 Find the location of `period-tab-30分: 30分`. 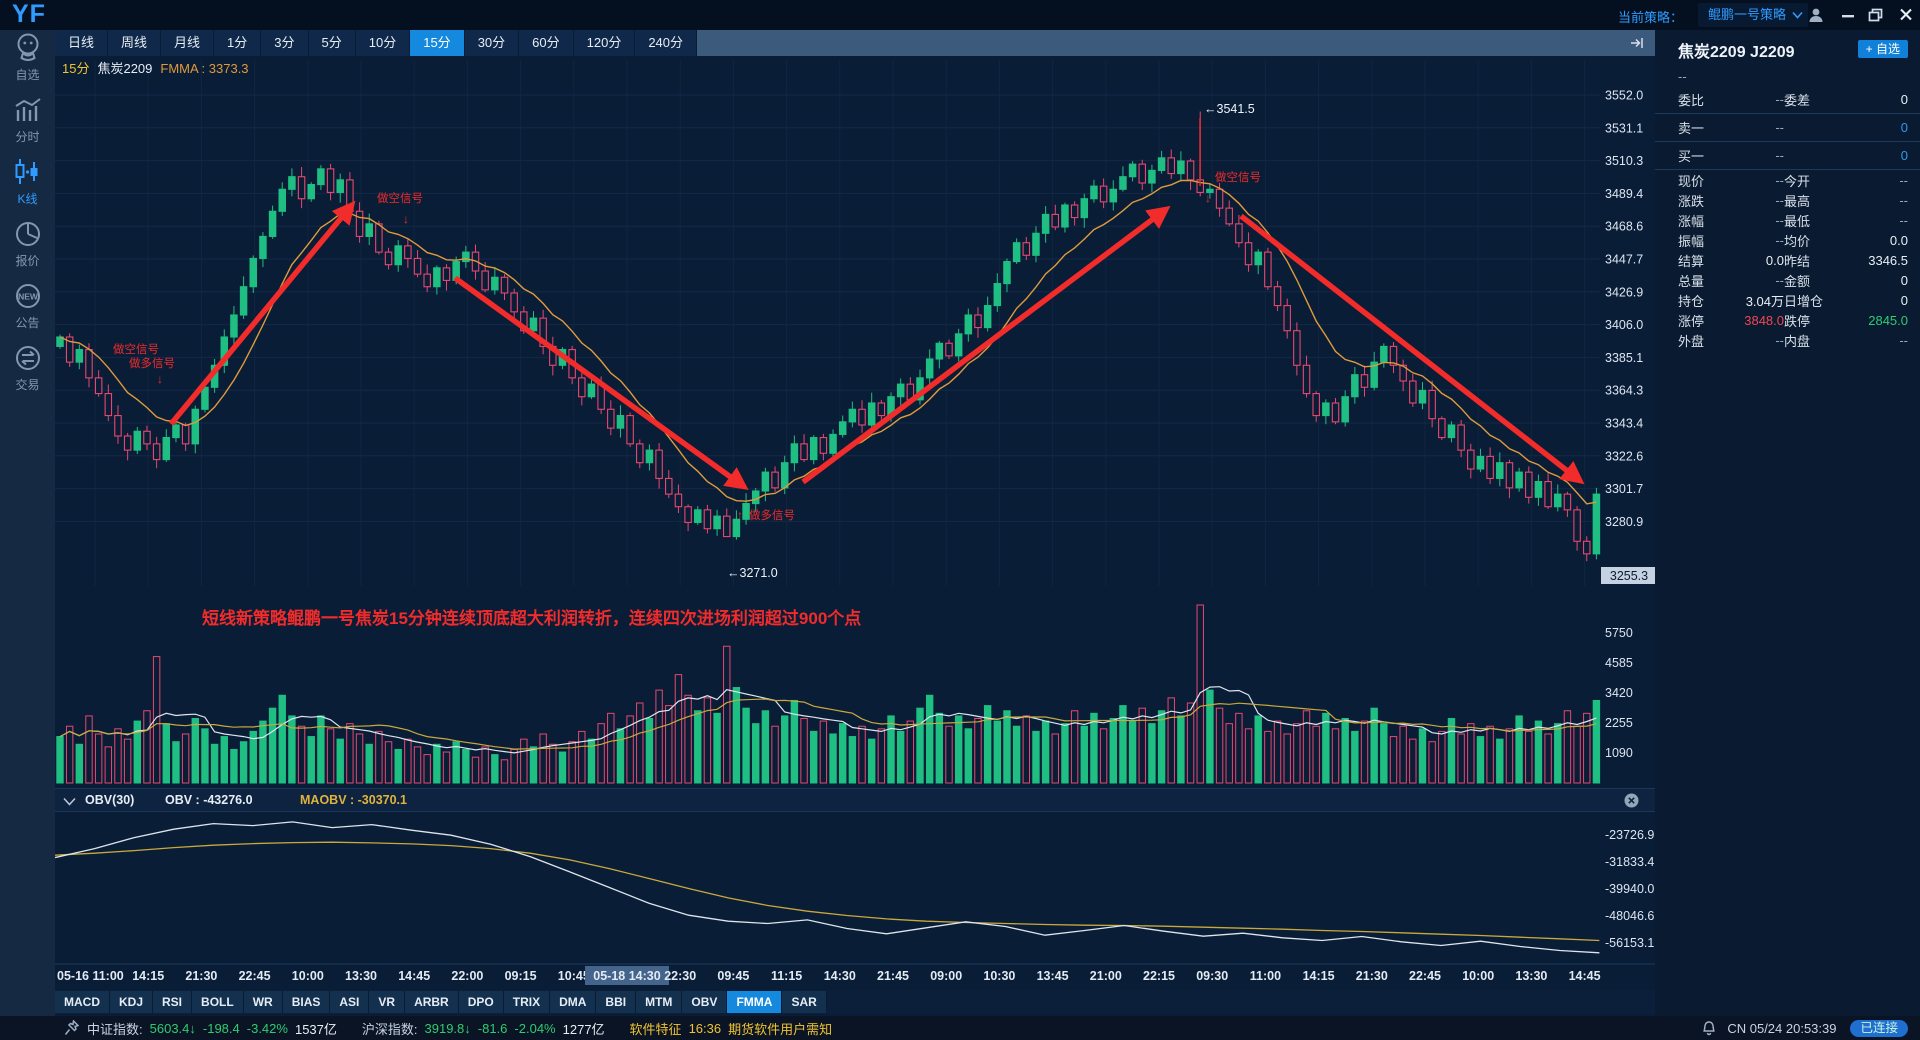

period-tab-30分: 30分 is located at coordinates (492, 43).